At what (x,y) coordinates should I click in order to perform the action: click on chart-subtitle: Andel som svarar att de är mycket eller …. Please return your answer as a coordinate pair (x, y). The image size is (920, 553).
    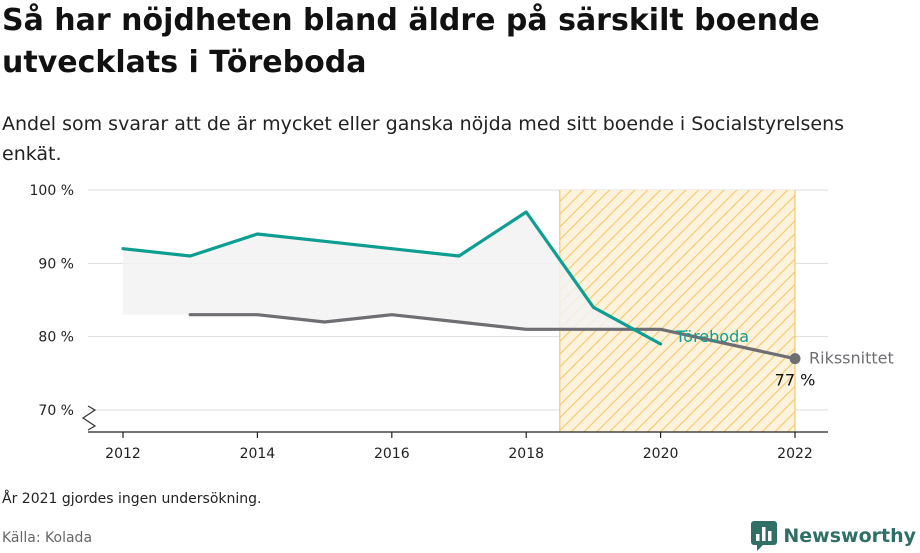
    Looking at the image, I should click on (423, 139).